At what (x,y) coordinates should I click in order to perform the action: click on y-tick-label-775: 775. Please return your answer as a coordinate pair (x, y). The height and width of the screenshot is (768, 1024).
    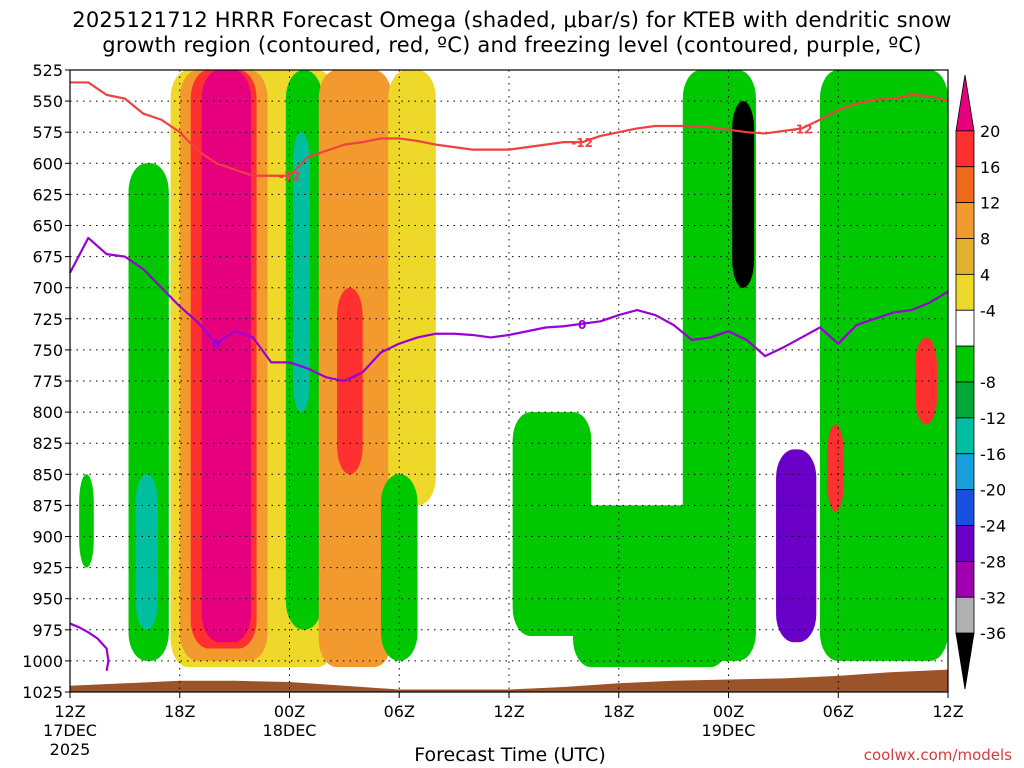
    Looking at the image, I should click on (47, 381).